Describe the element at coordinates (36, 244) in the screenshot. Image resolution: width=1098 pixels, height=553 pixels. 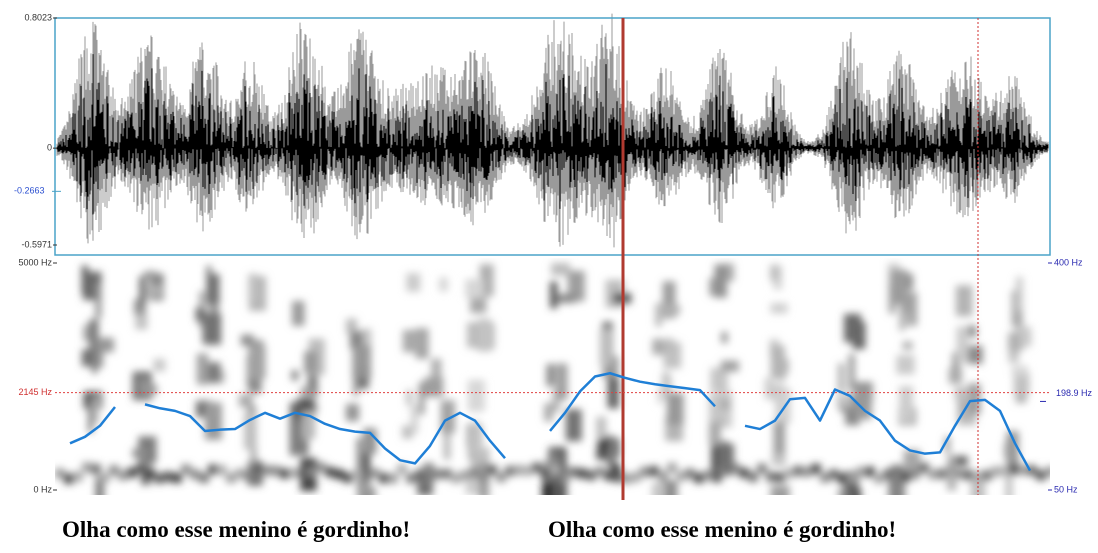
I see `y-tick-label: -0.5971` at that location.